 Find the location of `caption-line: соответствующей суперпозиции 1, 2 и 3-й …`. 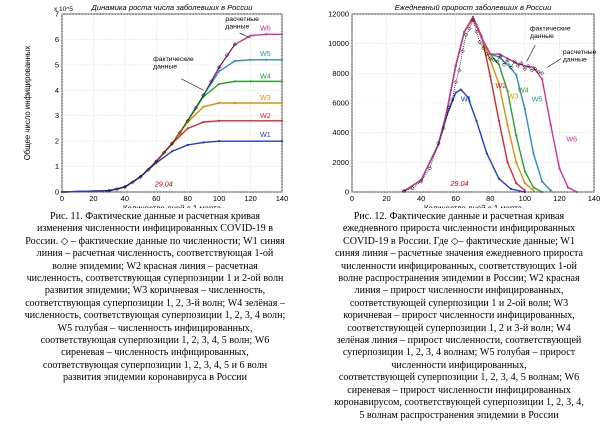

caption-line: соответствующей суперпозиции 1, 2 и 3-й … is located at coordinates (459, 328).